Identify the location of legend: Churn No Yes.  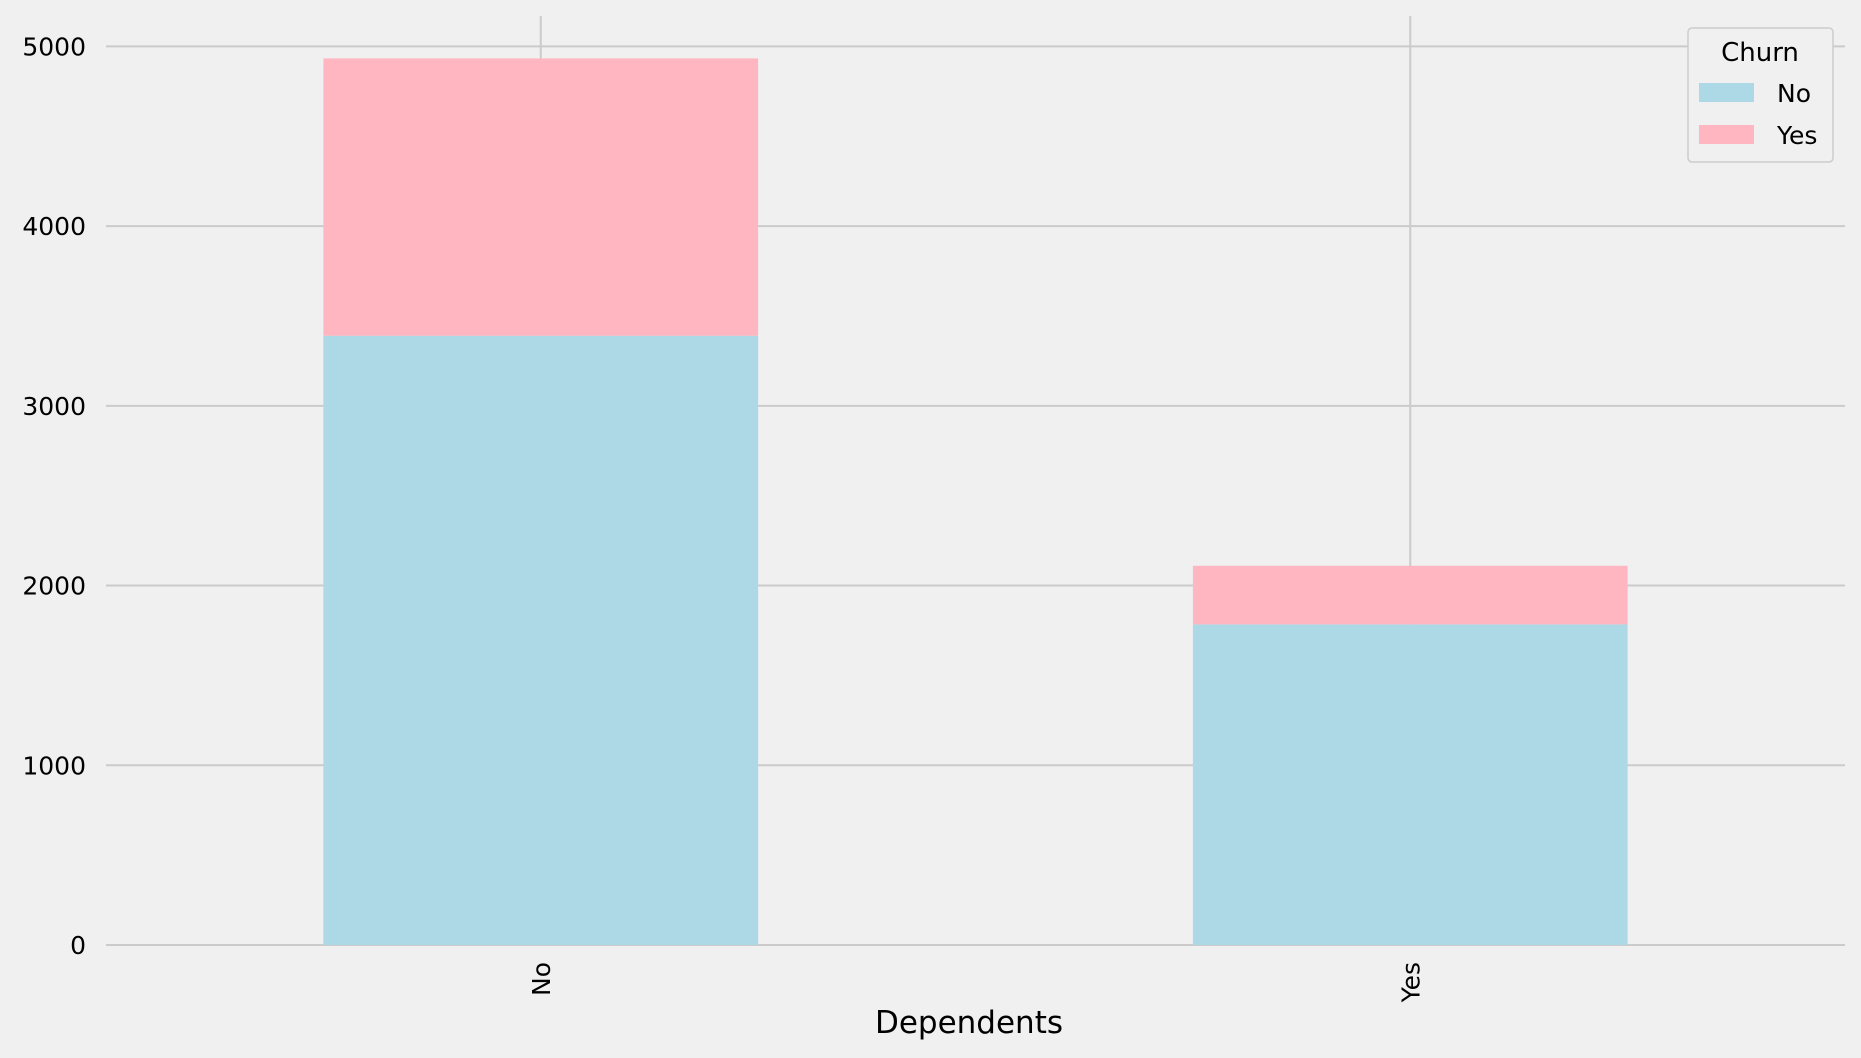
(1760, 95).